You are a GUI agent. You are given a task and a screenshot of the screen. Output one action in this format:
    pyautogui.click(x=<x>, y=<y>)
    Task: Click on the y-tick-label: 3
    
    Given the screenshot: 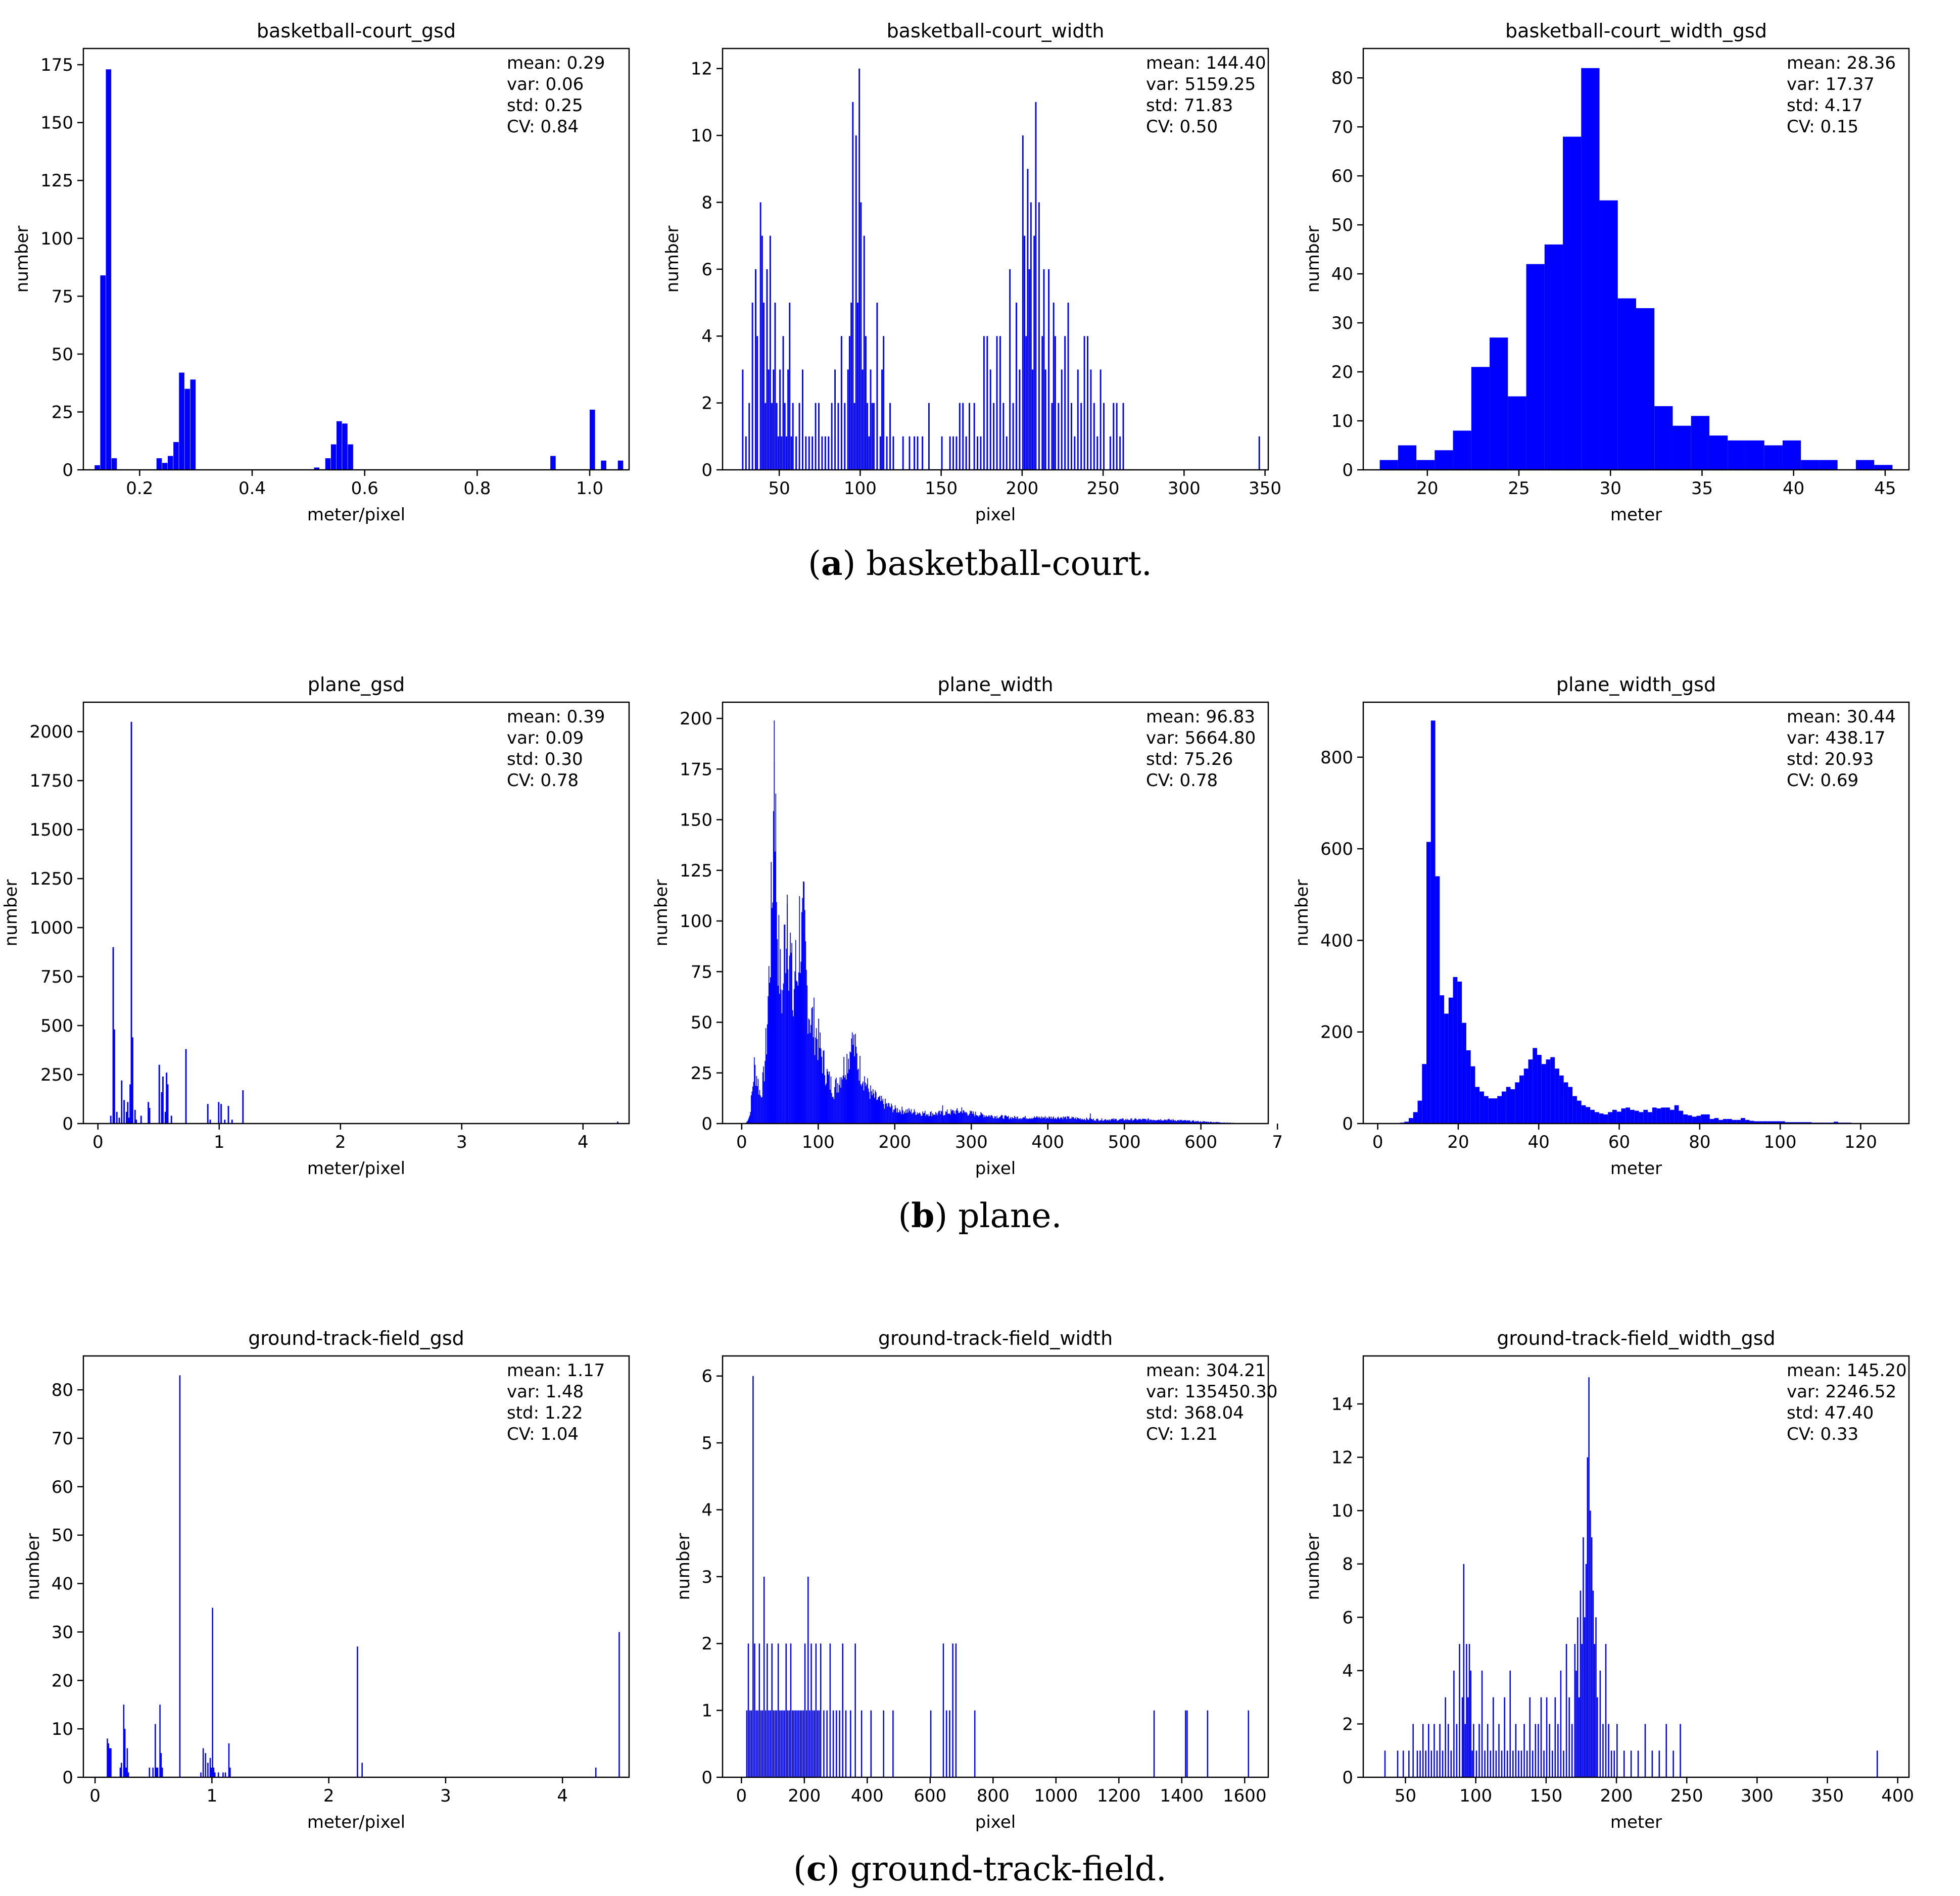 What is the action you would take?
    pyautogui.click(x=706, y=1577)
    